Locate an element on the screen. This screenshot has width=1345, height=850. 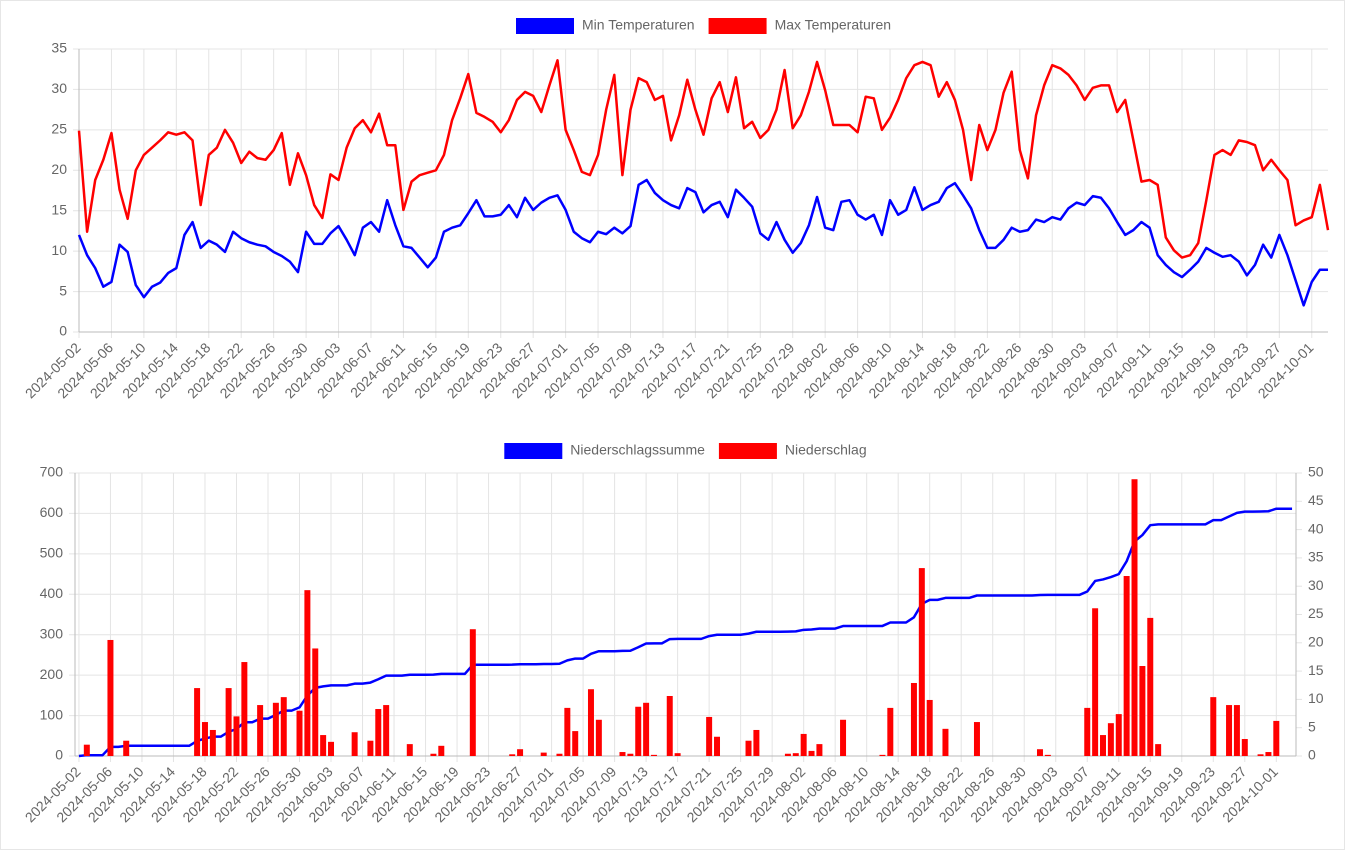
y2-tick-label: 45 is located at coordinates (1316, 500).